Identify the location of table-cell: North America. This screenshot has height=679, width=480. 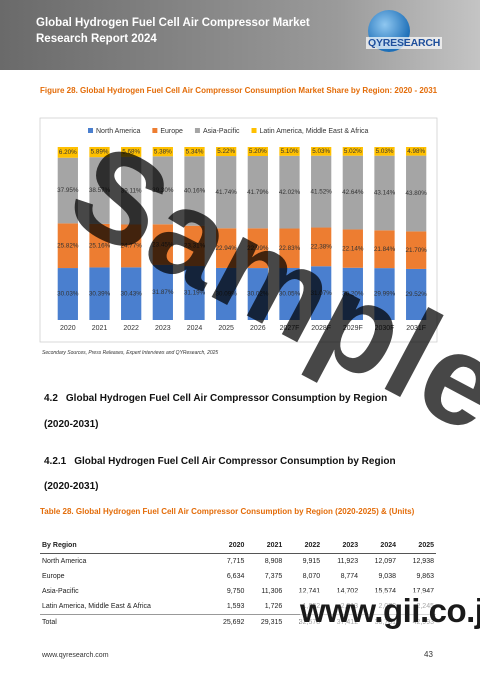
(64, 561).